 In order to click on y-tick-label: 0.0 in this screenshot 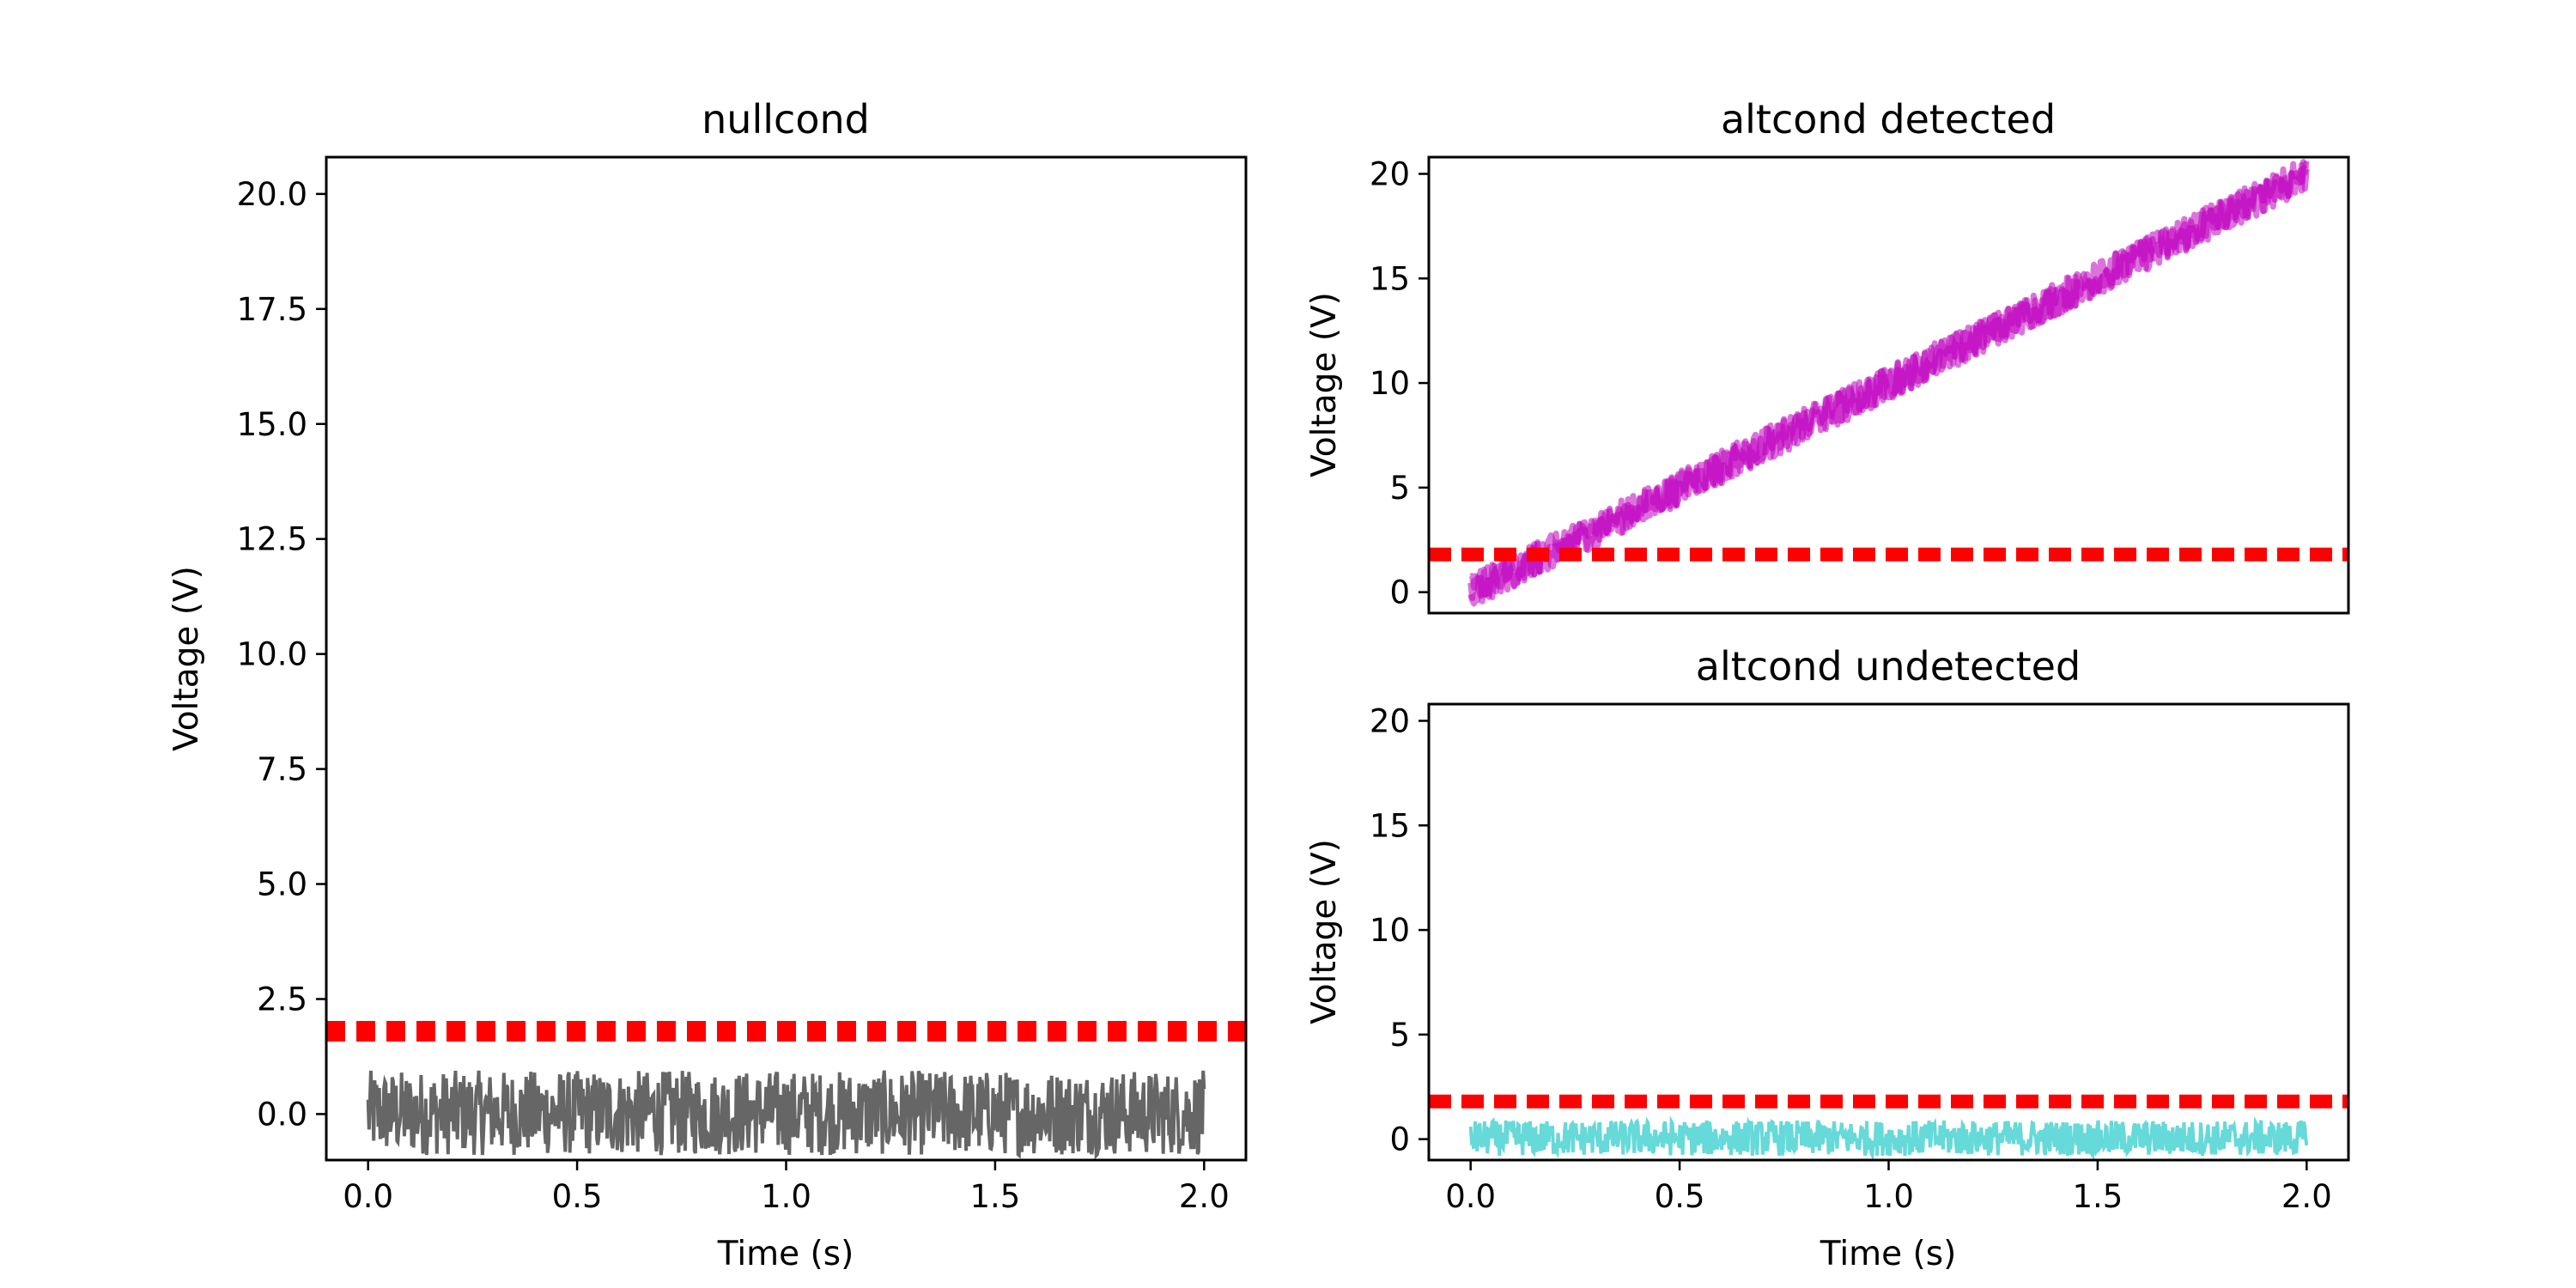, I will do `click(282, 1114)`.